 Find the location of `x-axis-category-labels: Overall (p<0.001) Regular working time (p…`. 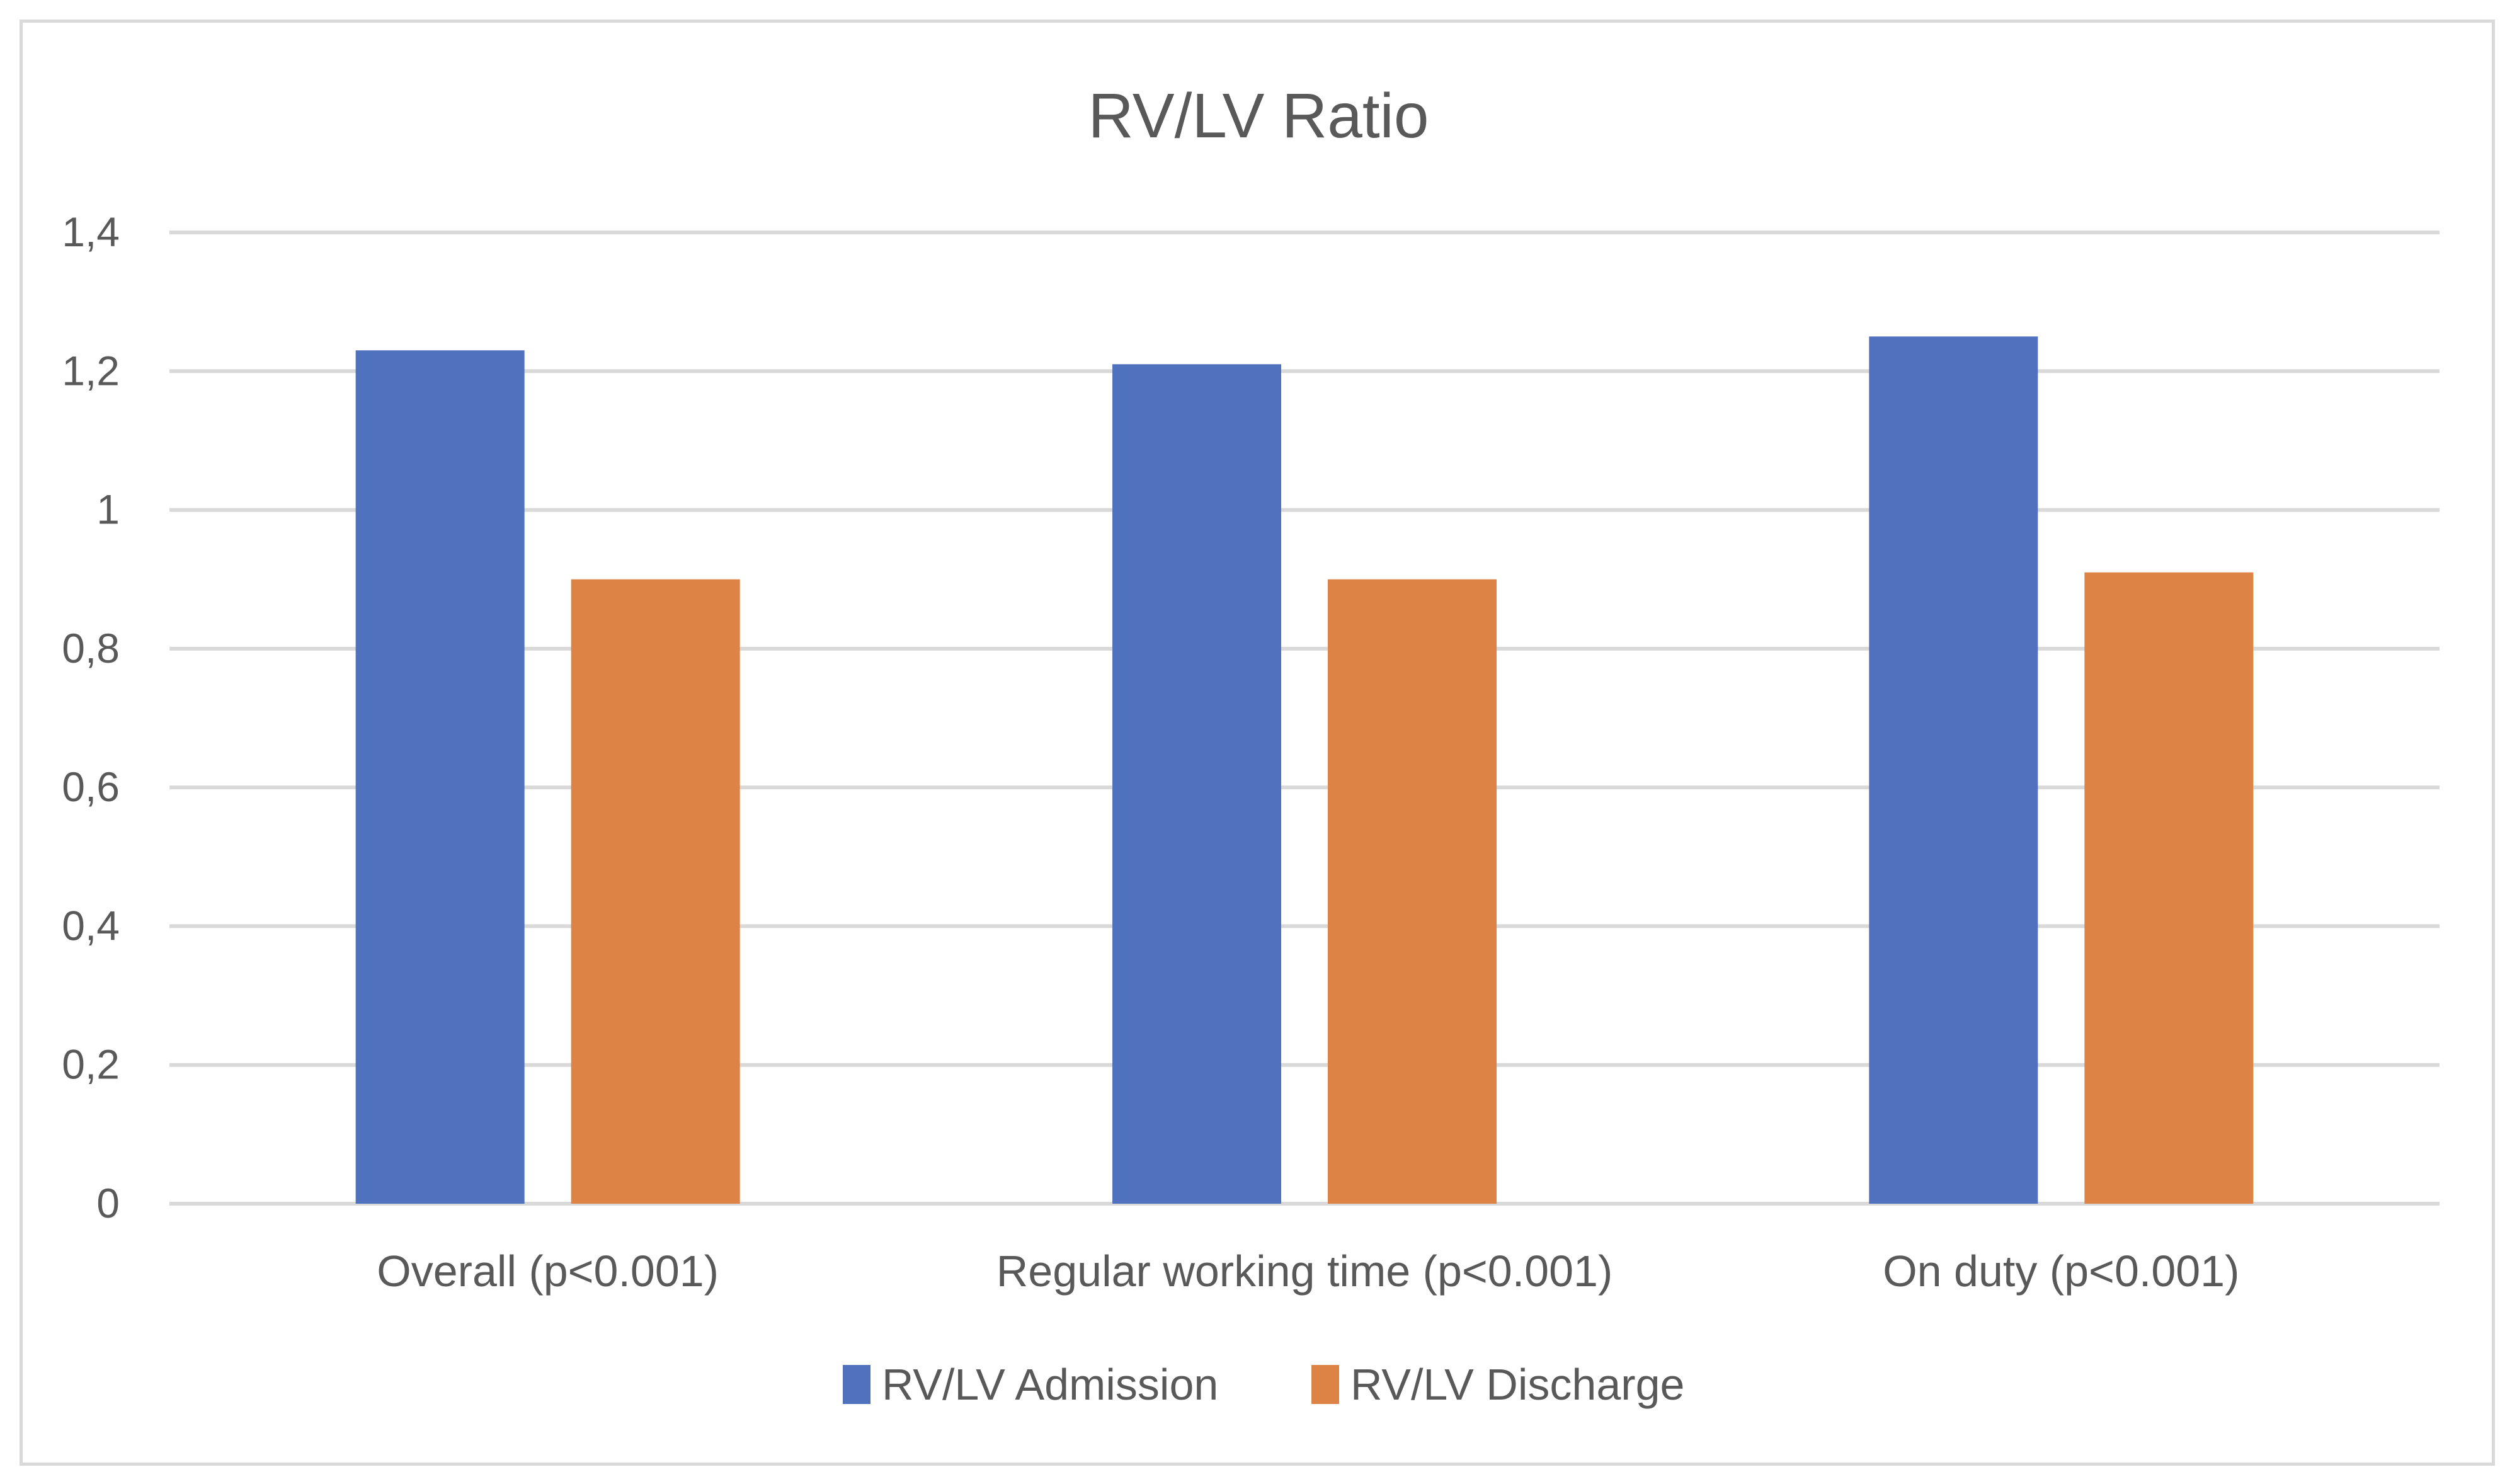

x-axis-category-labels: Overall (p<0.001) Regular working time (p… is located at coordinates (1308, 1271).